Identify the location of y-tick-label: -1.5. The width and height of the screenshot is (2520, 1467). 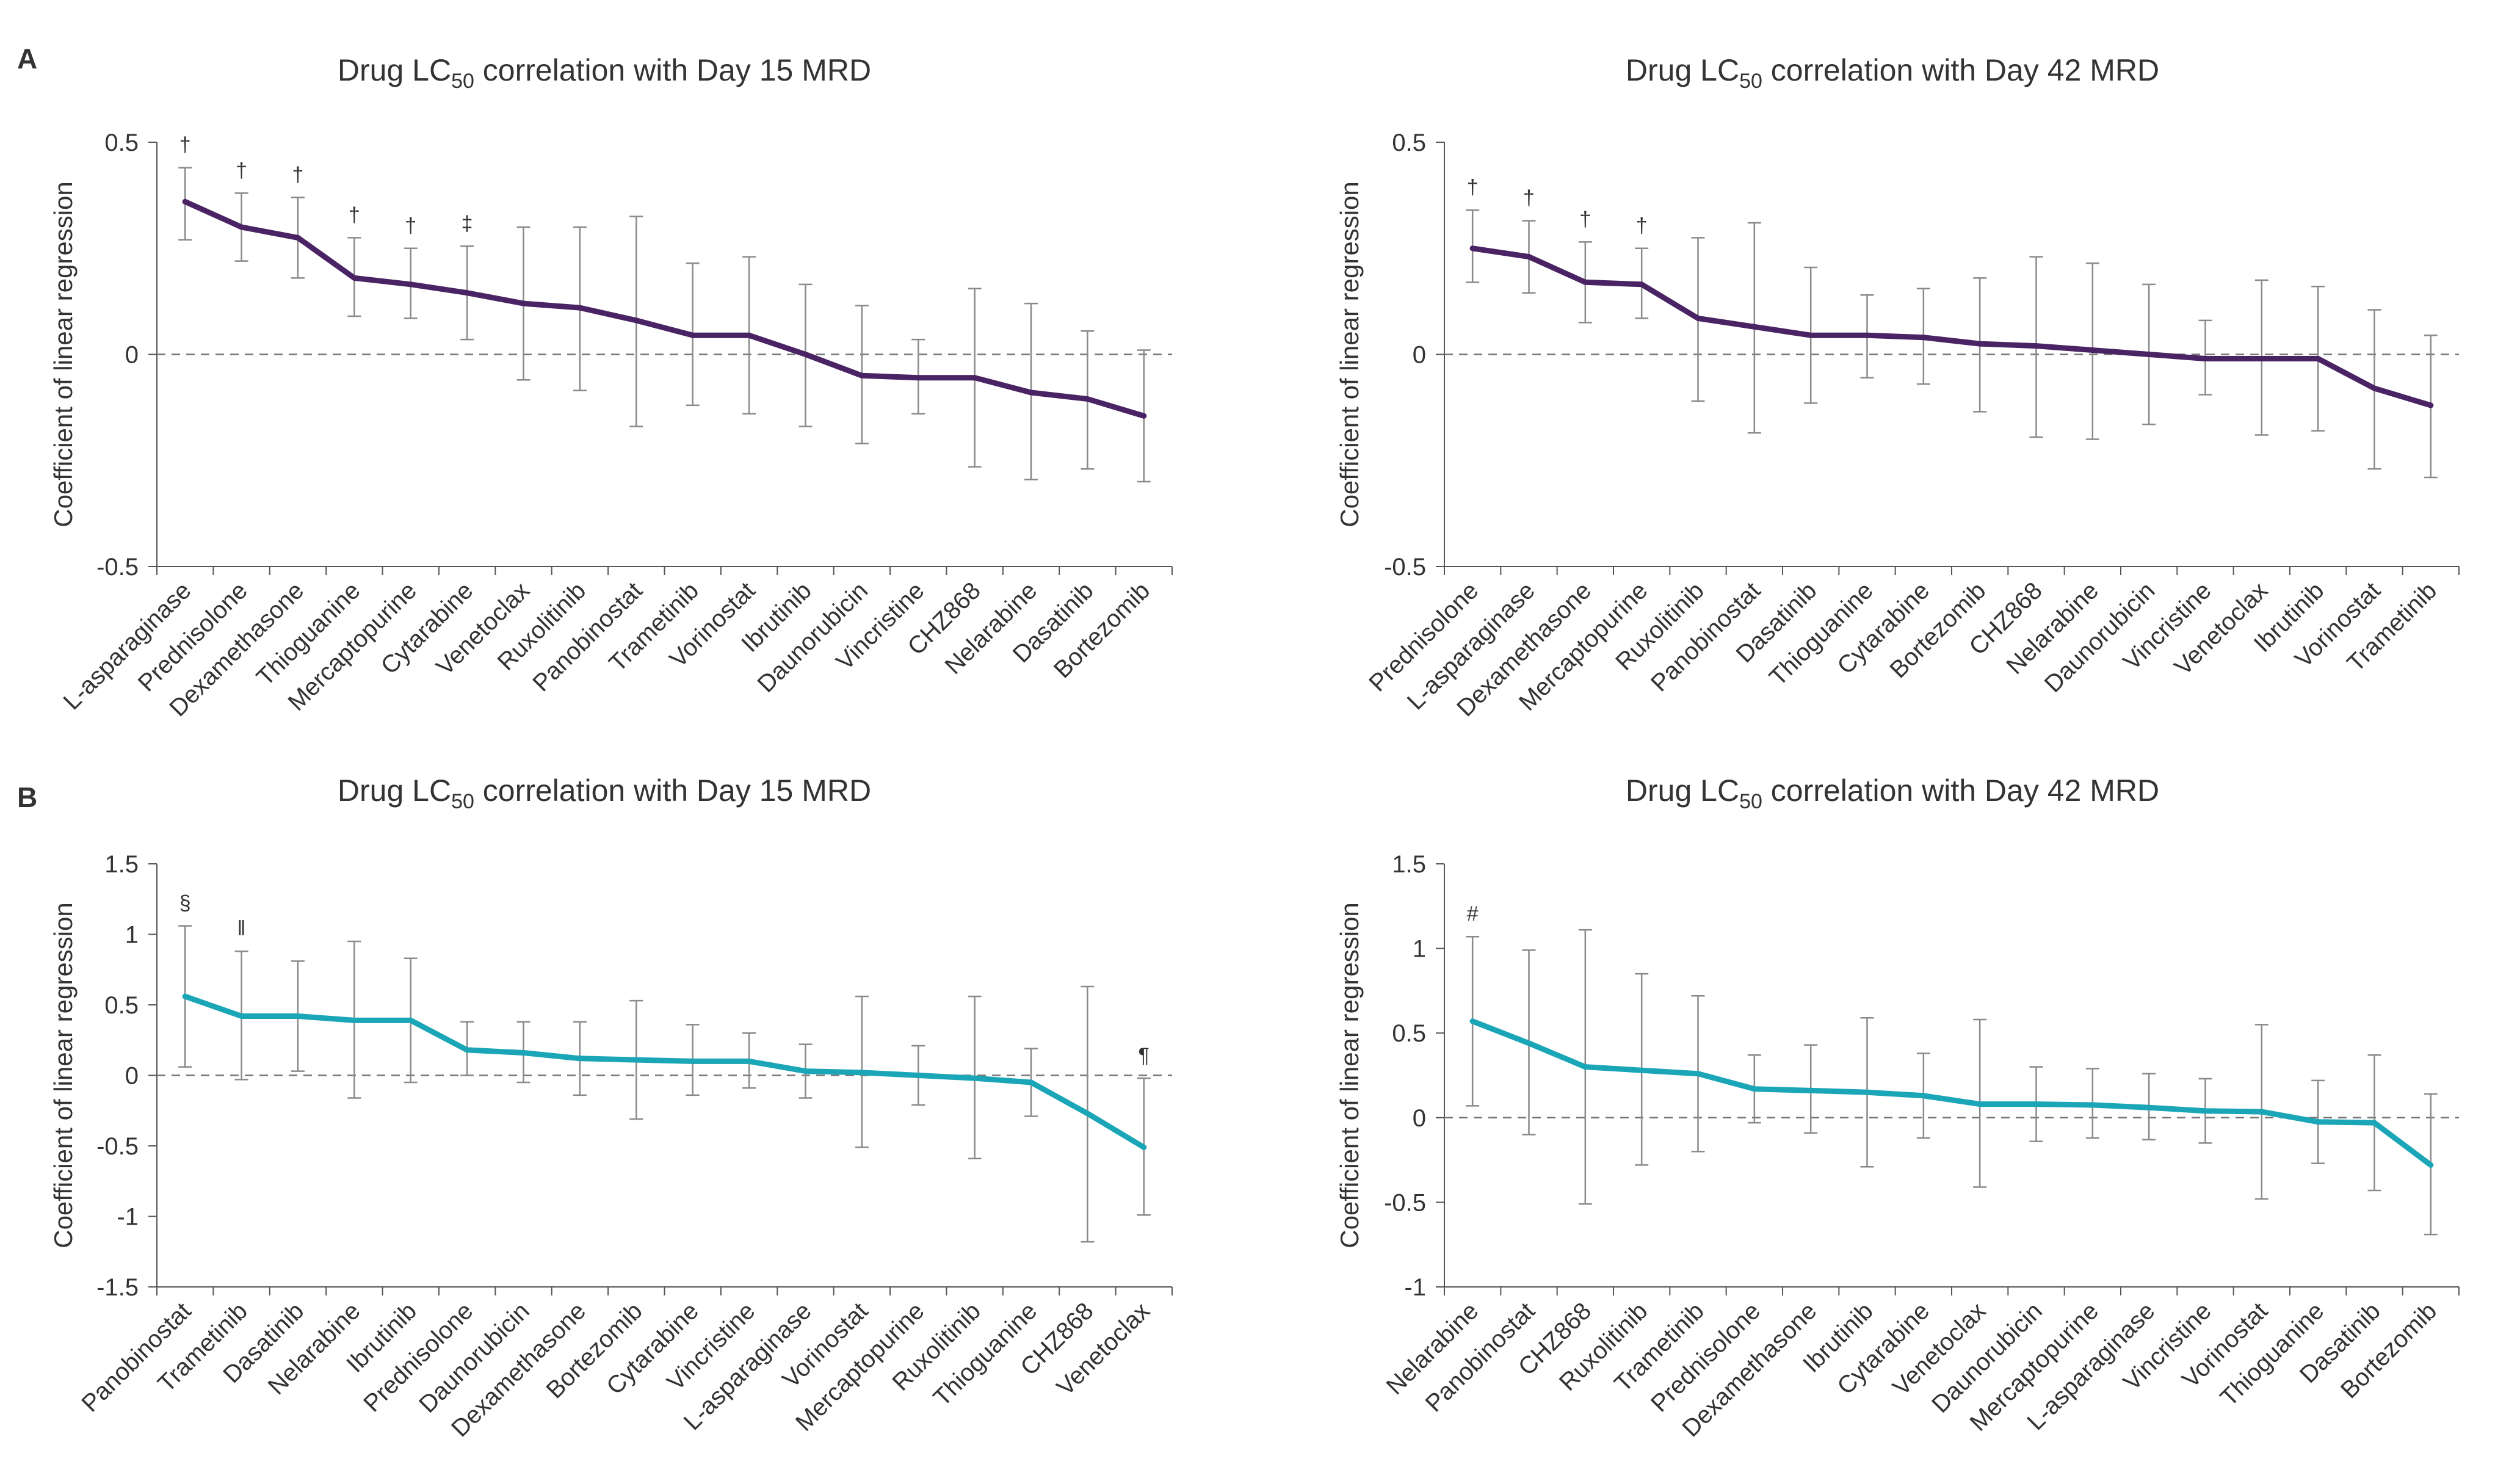
(117, 1288).